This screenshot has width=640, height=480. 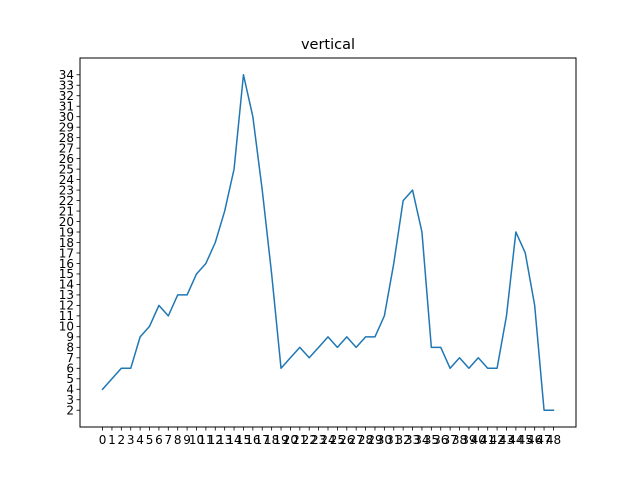 I want to click on y-tick-label: 14, so click(x=66, y=285).